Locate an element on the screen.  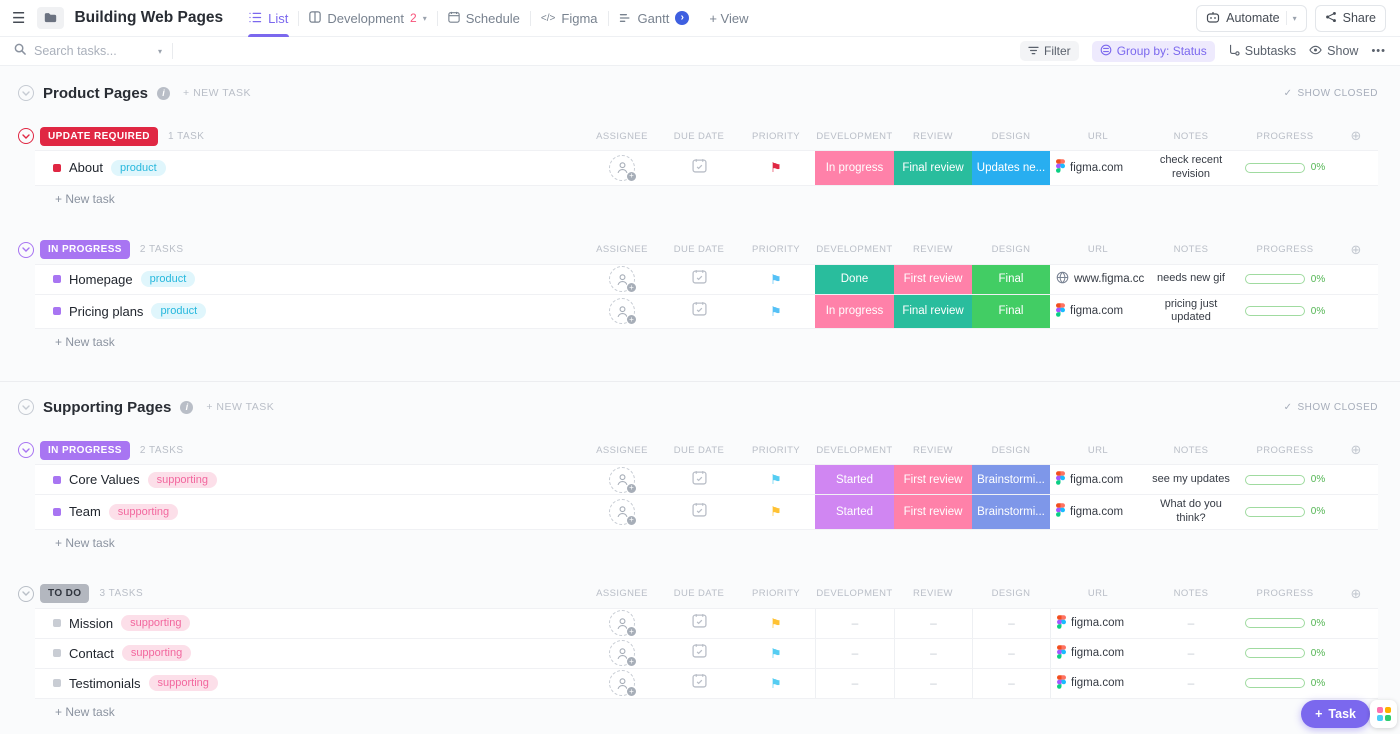
section-title: Supporting Pages is located at coordinates (107, 407).